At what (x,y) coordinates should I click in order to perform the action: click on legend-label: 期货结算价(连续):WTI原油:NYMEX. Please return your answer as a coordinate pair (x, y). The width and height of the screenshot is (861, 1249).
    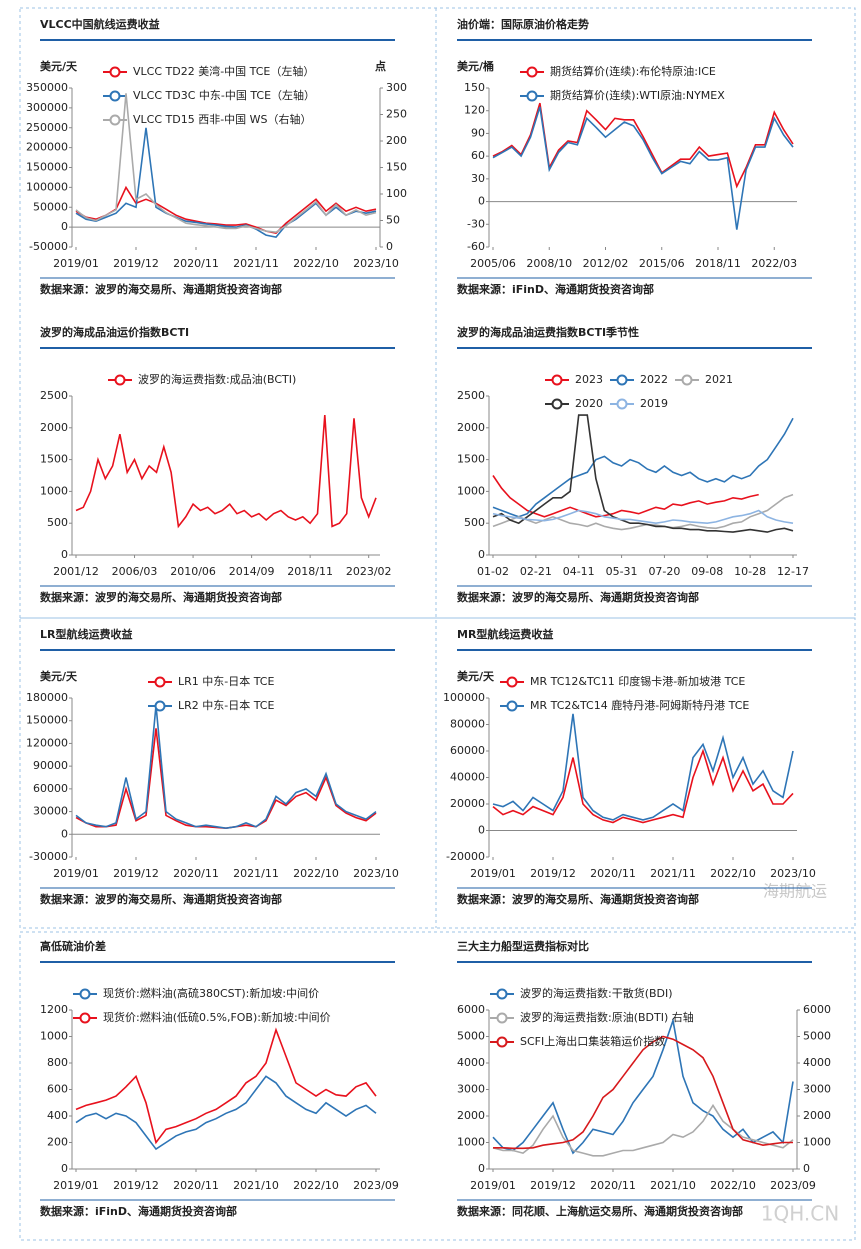
    Looking at the image, I should click on (637, 95).